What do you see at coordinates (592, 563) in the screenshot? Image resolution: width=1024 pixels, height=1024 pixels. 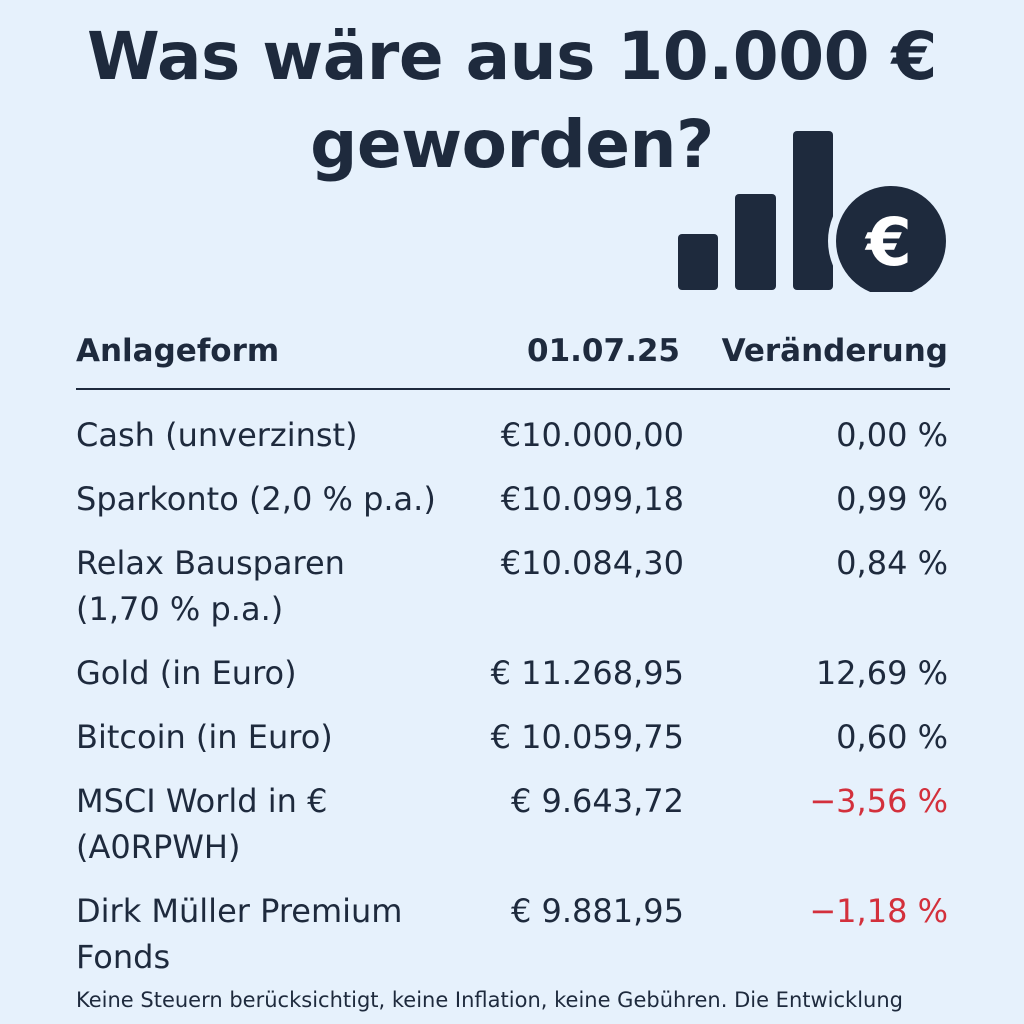 I see `row-value: €10.084,30` at bounding box center [592, 563].